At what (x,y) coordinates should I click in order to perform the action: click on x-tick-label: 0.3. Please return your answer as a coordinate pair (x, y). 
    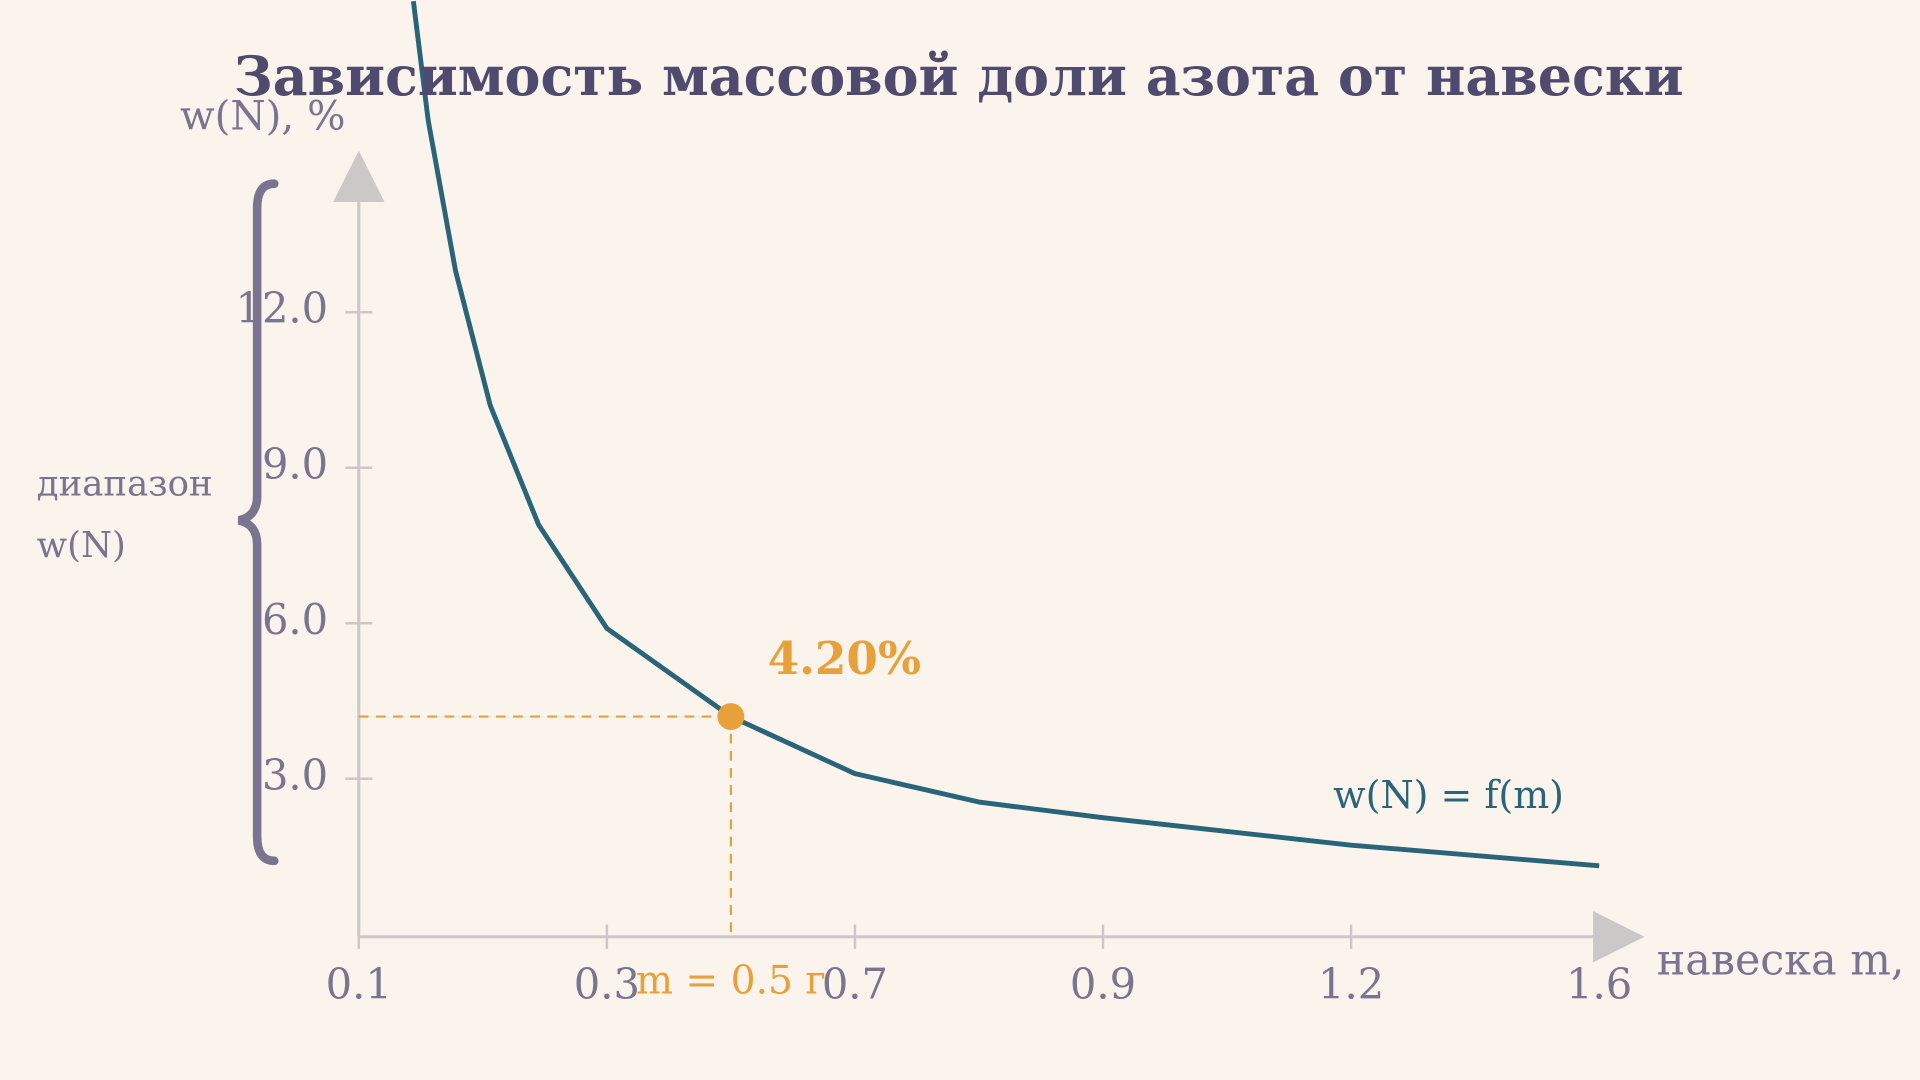
    Looking at the image, I should click on (607, 984).